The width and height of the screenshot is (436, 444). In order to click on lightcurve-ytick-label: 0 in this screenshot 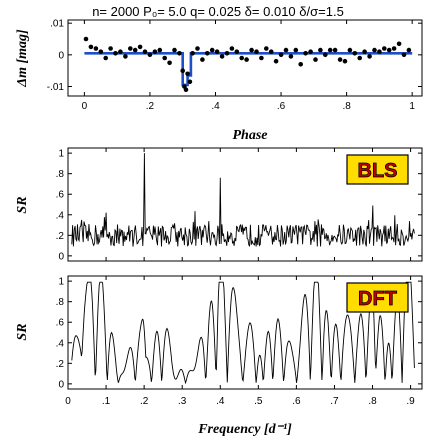, I will do `click(61, 55)`.